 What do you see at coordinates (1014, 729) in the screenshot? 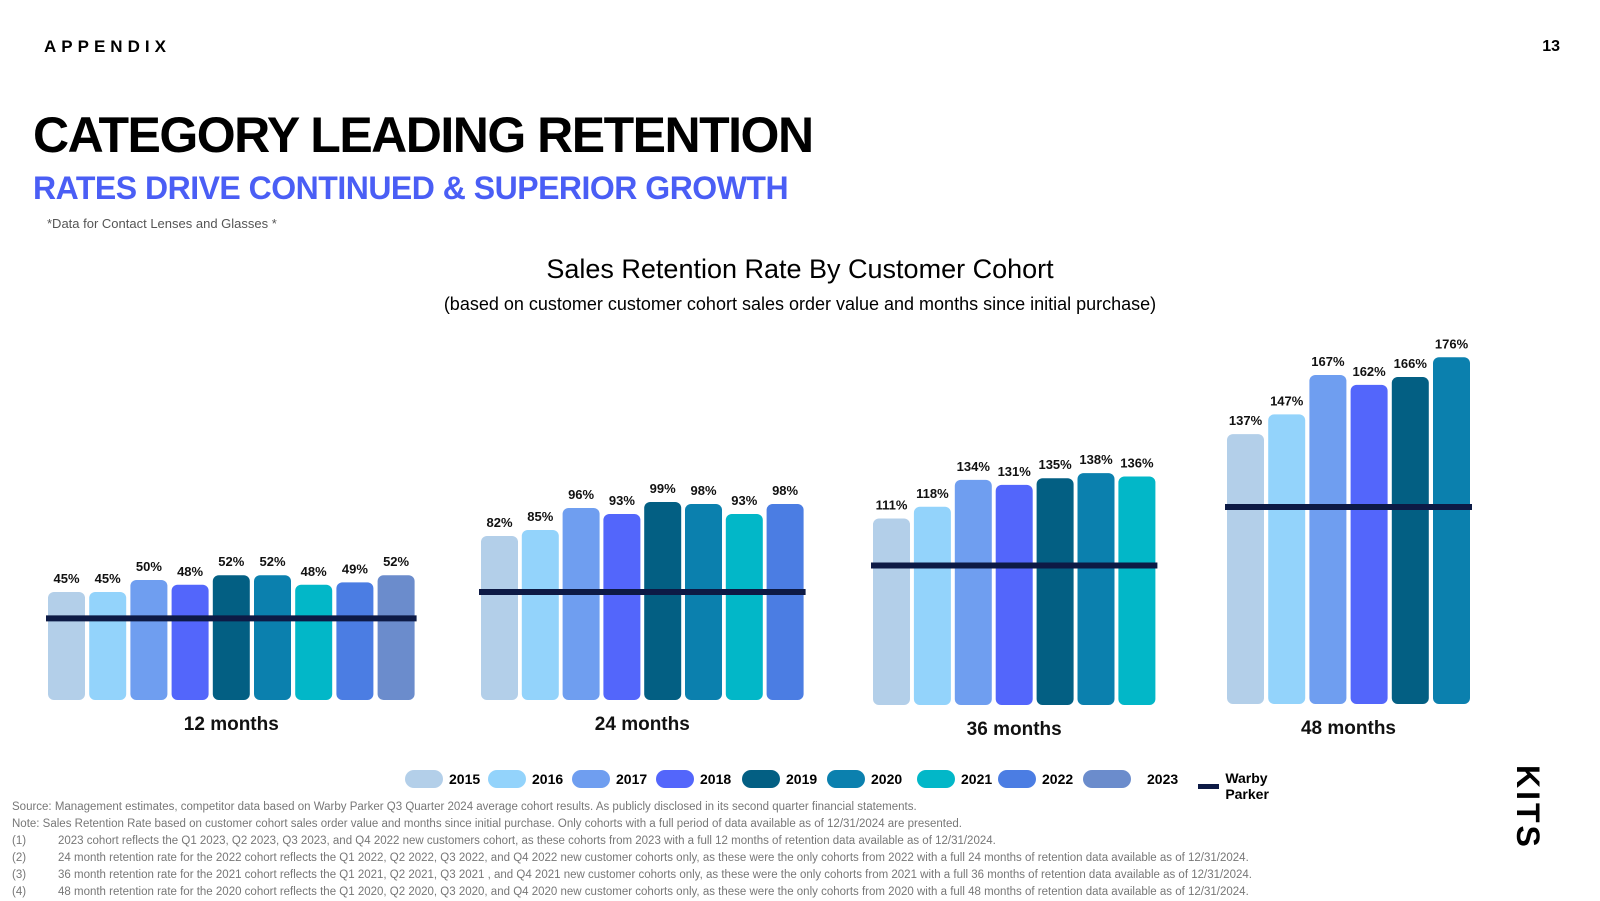
I see `group-label: 36 months` at bounding box center [1014, 729].